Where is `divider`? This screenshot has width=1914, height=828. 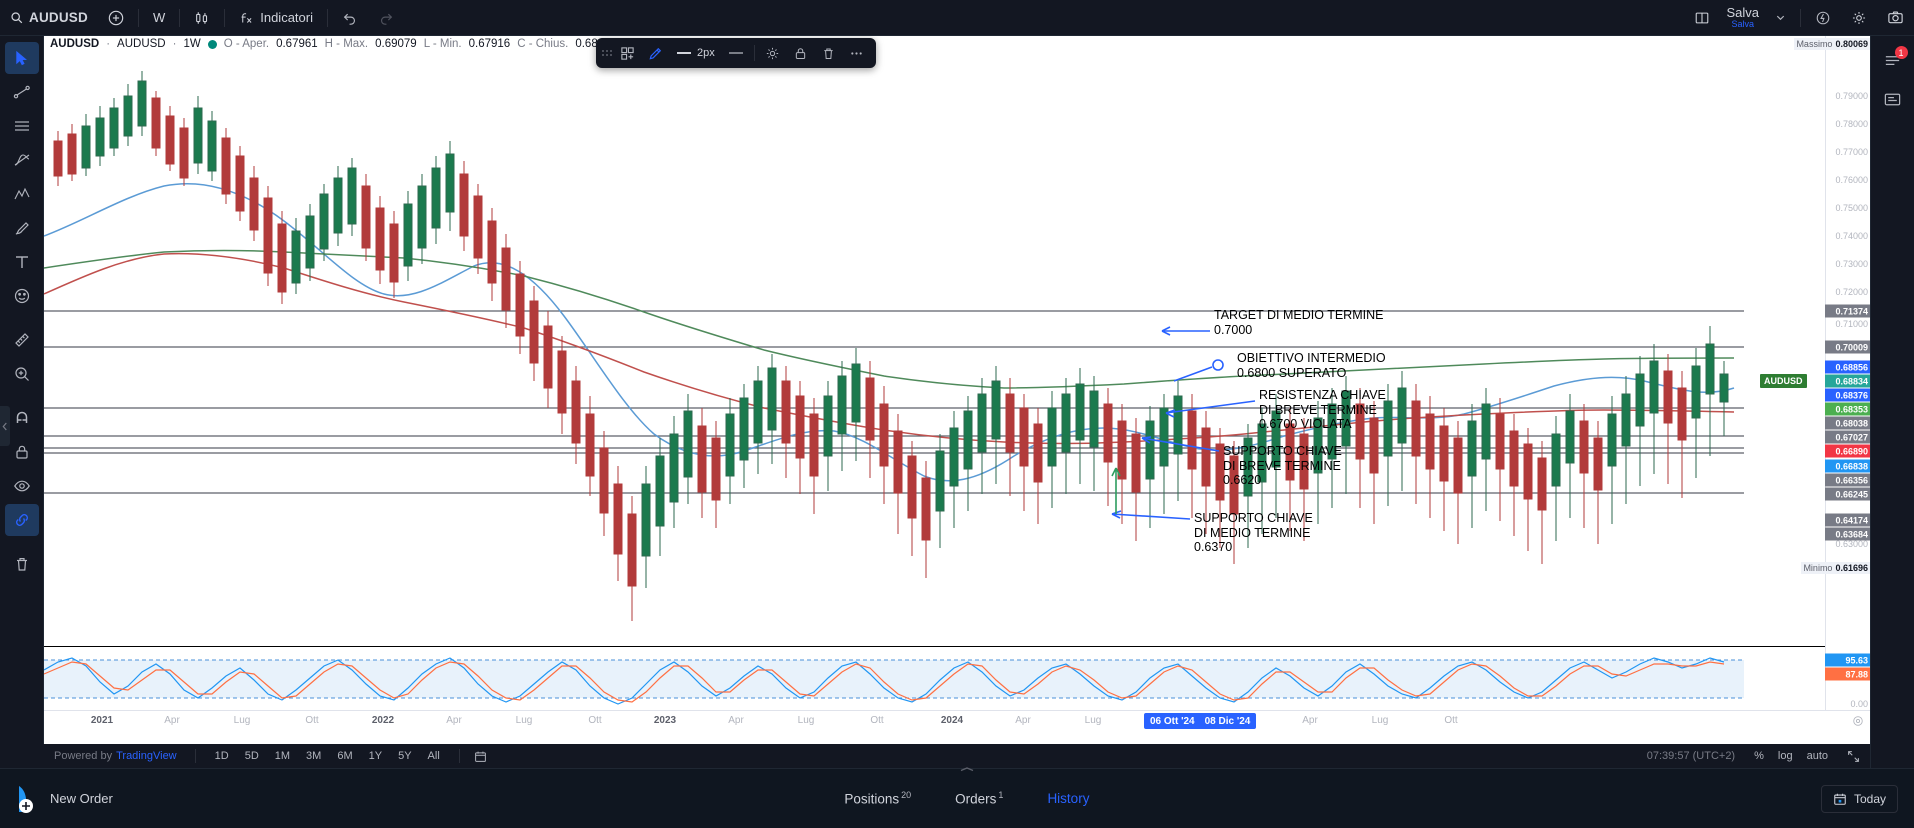
divider is located at coordinates (327, 17).